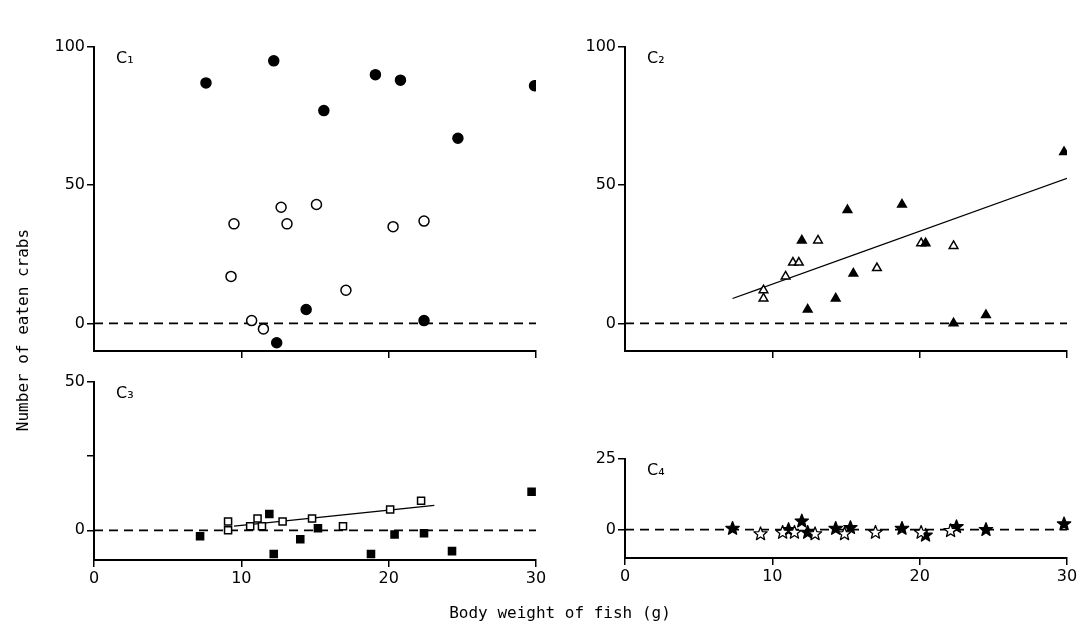 The width and height of the screenshot is (1083, 637). I want to click on y-tick-label: 25, so click(605, 458).